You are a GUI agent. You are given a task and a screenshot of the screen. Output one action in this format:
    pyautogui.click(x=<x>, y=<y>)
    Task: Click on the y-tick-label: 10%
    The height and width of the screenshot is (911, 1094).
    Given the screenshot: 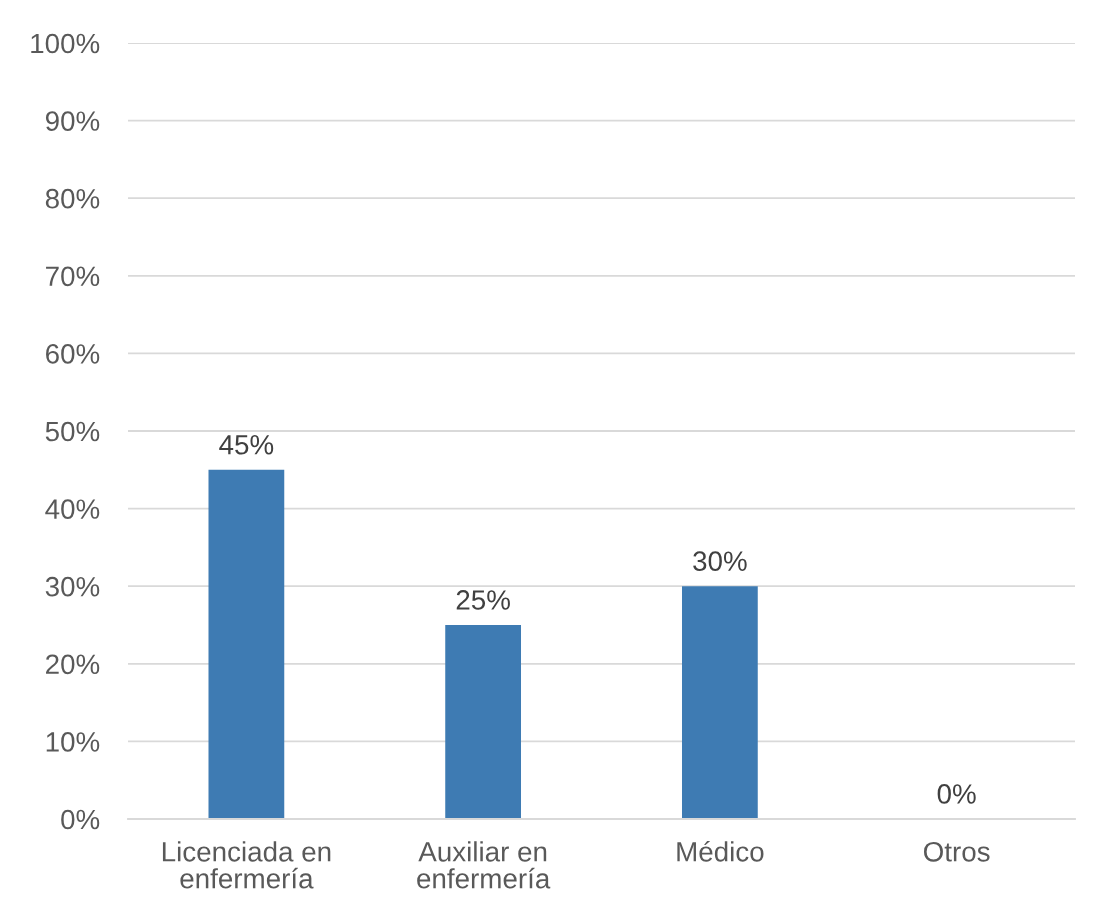 What is the action you would take?
    pyautogui.click(x=73, y=742)
    